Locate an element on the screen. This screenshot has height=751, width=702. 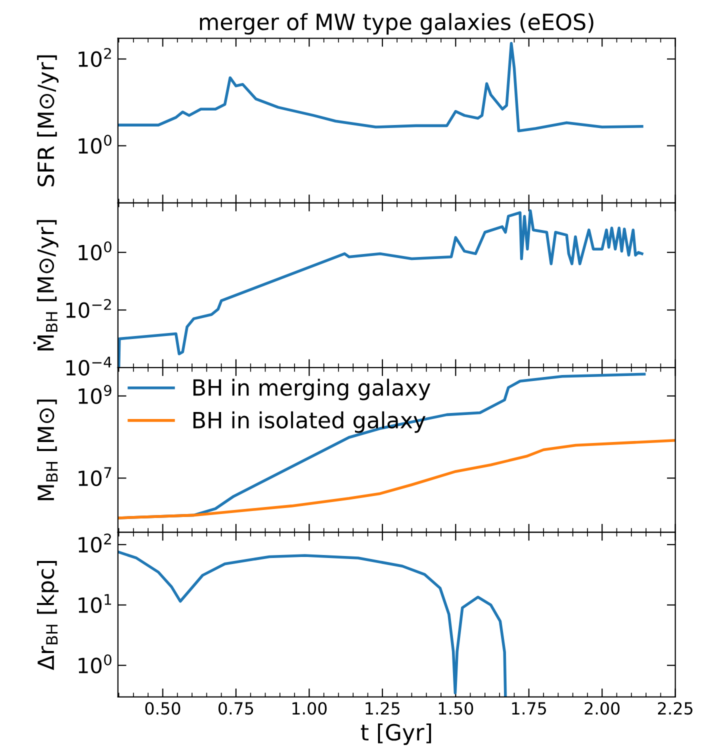
x-tick-label: 0.75 is located at coordinates (236, 708).